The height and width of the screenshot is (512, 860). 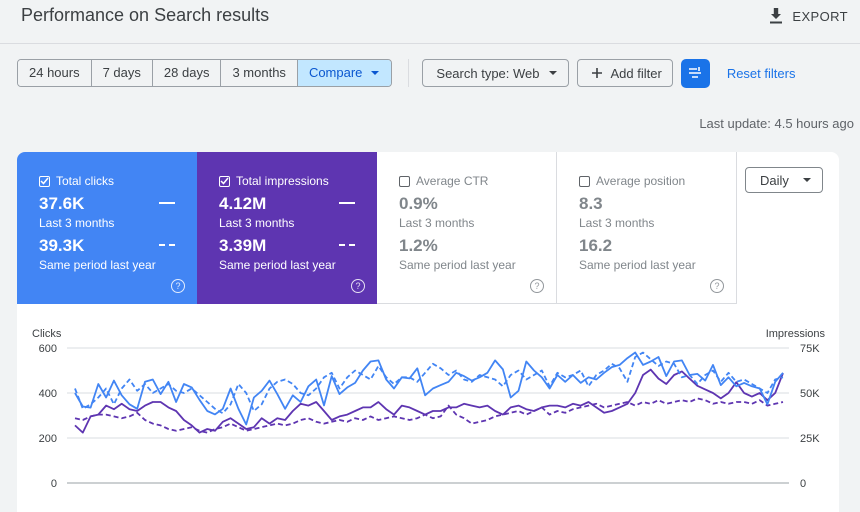 I want to click on chart-right-tick-label: 0, so click(x=803, y=484).